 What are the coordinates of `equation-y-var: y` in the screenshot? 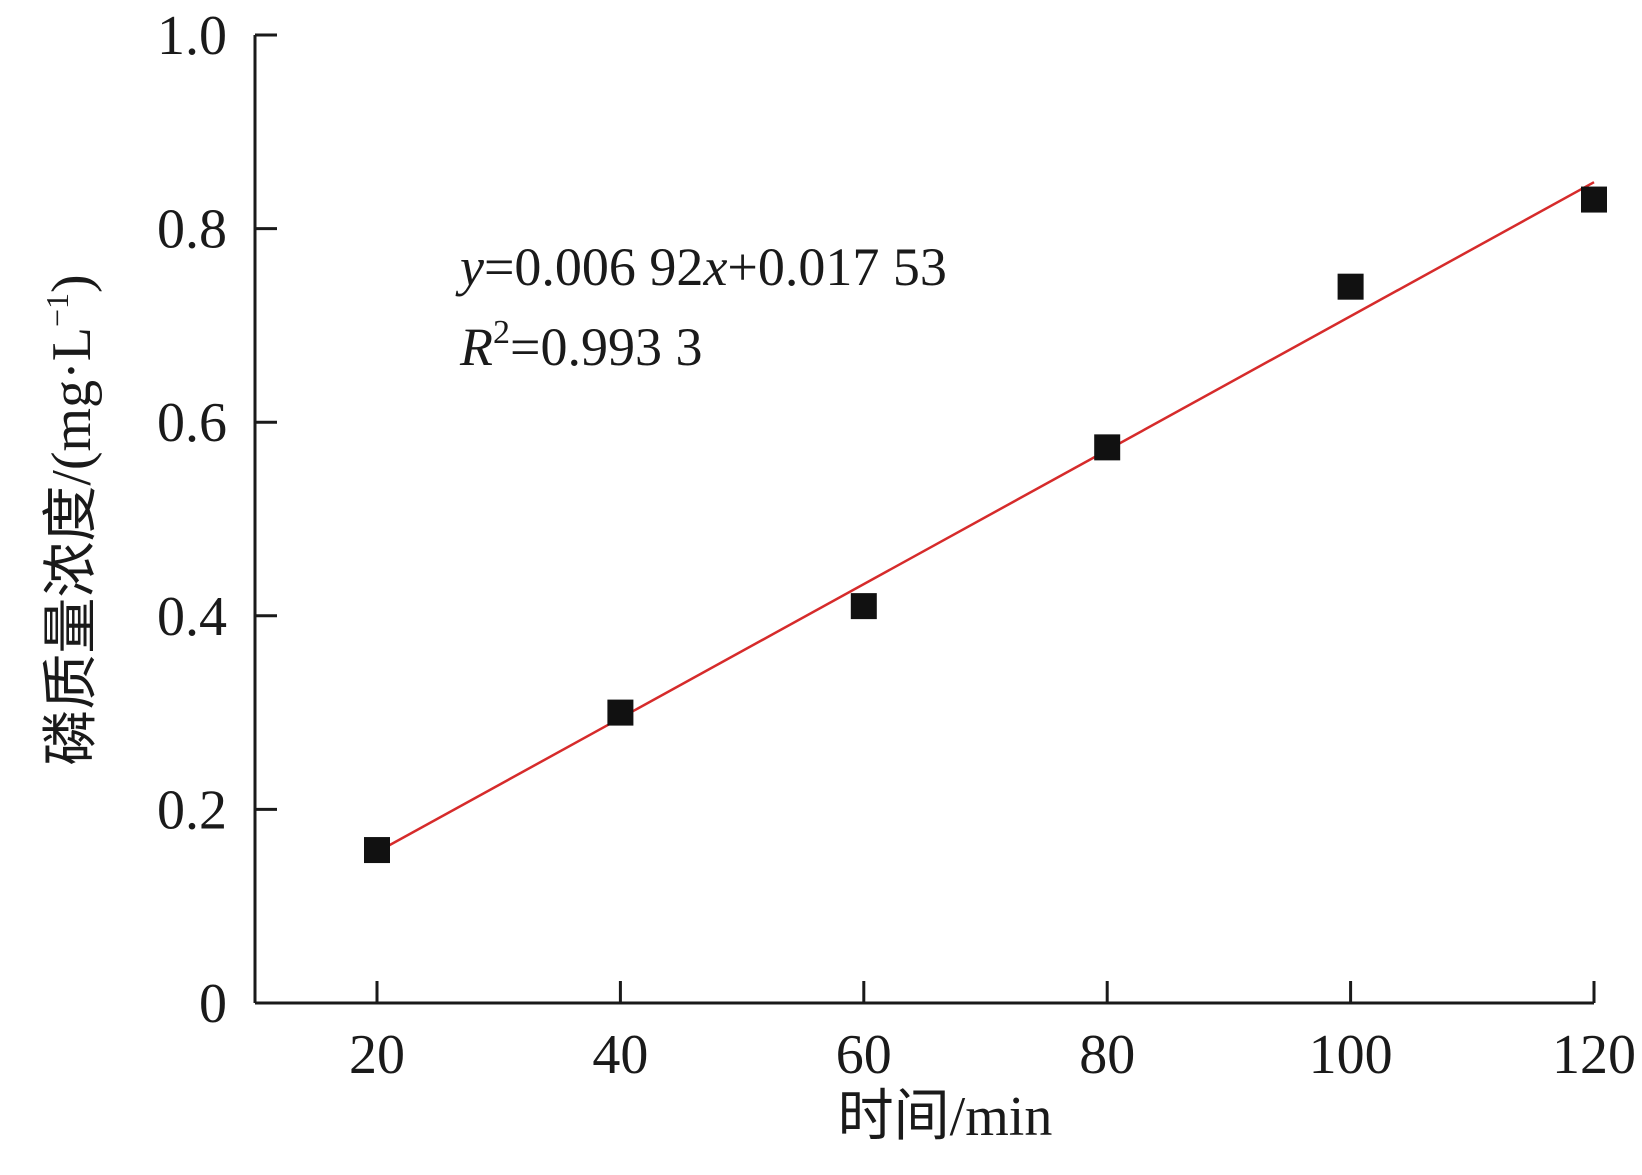 It's located at (469, 267).